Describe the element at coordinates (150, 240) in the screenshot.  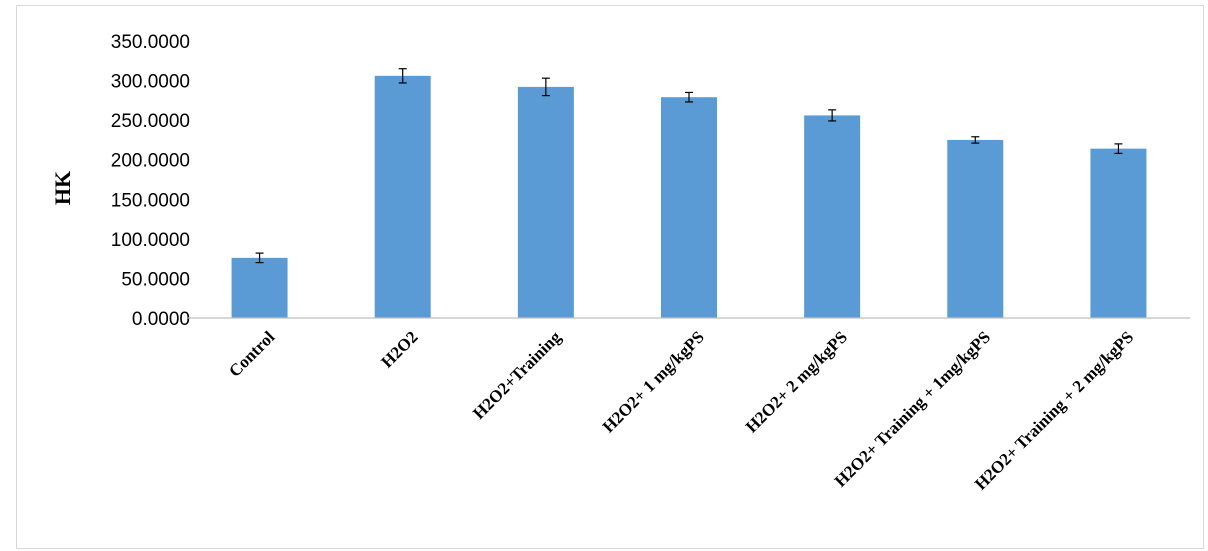
I see `y-tick-label: 100.0000` at that location.